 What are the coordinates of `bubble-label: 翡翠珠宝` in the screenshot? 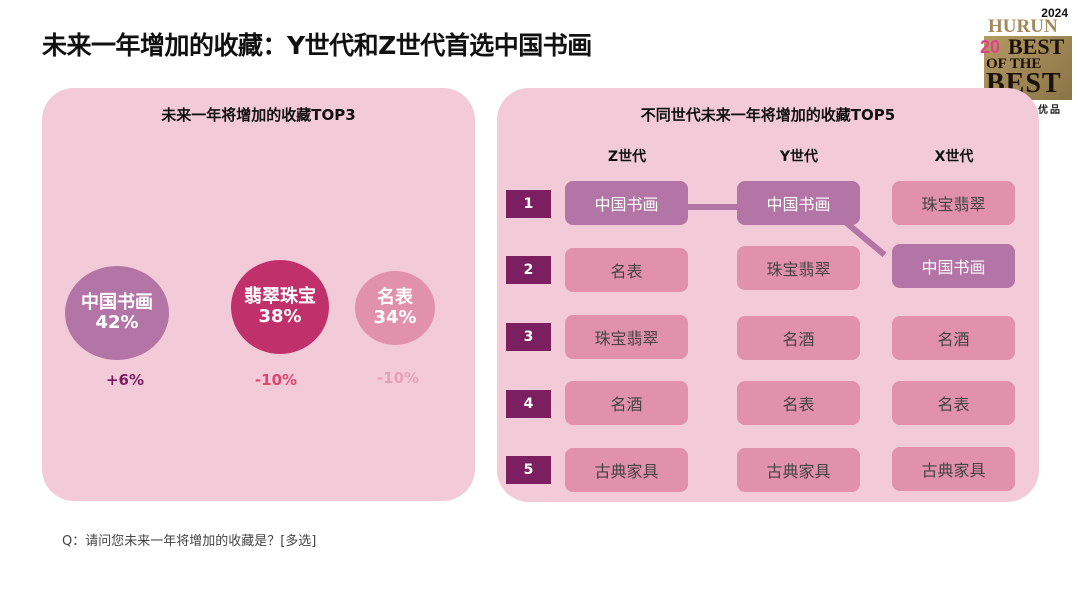 It's located at (280, 297).